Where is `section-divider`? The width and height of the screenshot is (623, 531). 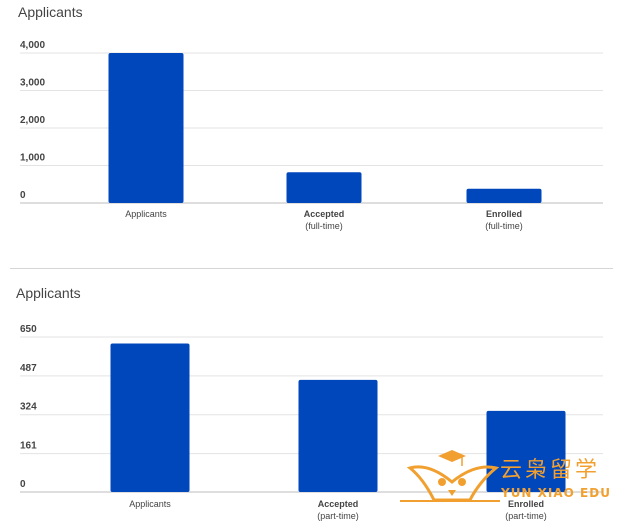 section-divider is located at coordinates (311, 268).